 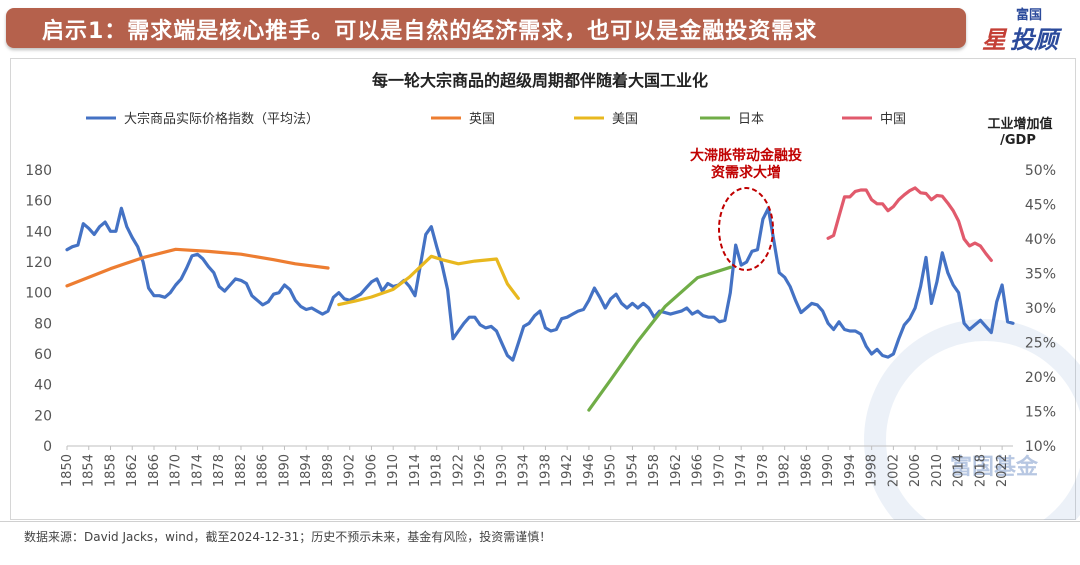 I want to click on y-tick-0: 0, so click(x=47, y=447).